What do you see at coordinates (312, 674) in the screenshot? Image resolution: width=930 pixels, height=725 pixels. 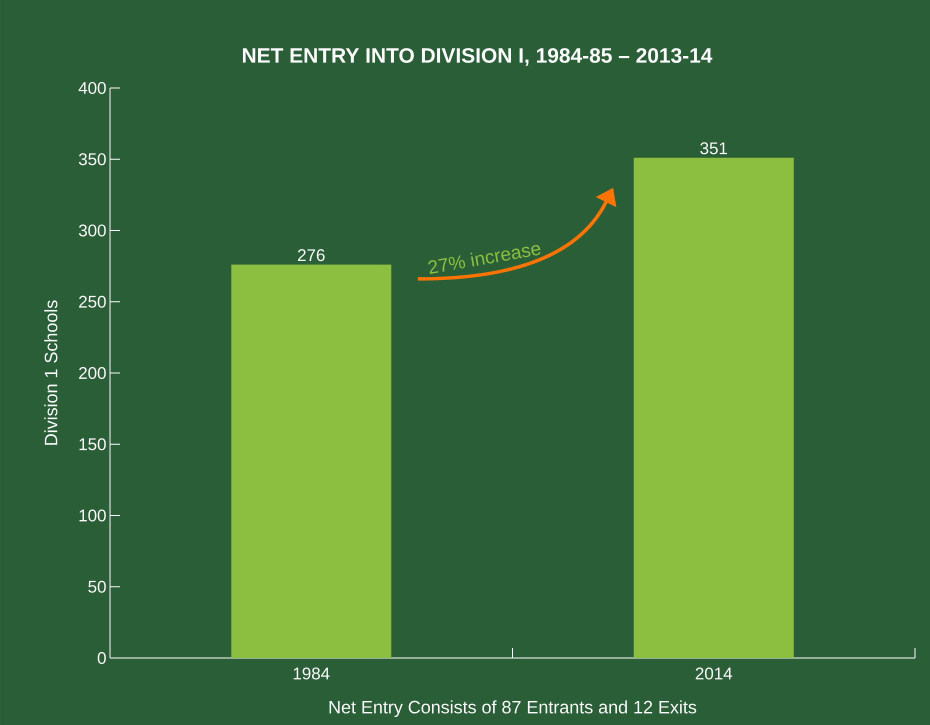 I see `x-tick-label: 1984` at bounding box center [312, 674].